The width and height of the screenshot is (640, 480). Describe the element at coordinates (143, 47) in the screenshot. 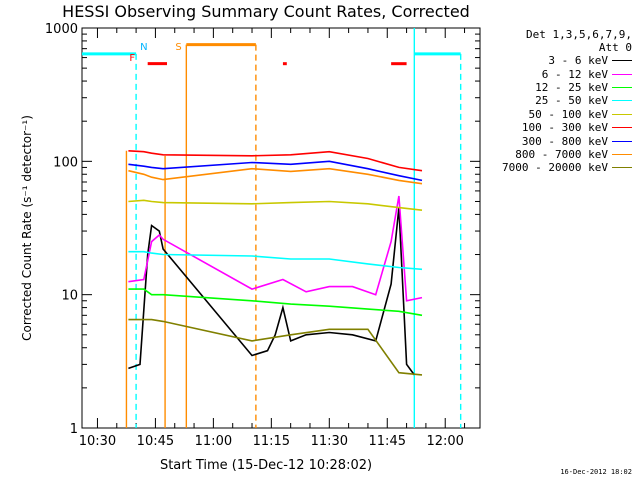

I see `flag-annotation-label: N` at that location.